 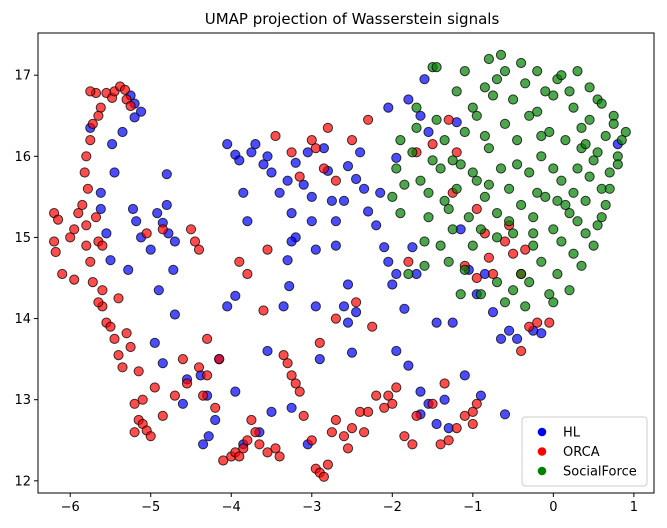 What do you see at coordinates (553, 507) in the screenshot?
I see `x-tick-label: 0` at bounding box center [553, 507].